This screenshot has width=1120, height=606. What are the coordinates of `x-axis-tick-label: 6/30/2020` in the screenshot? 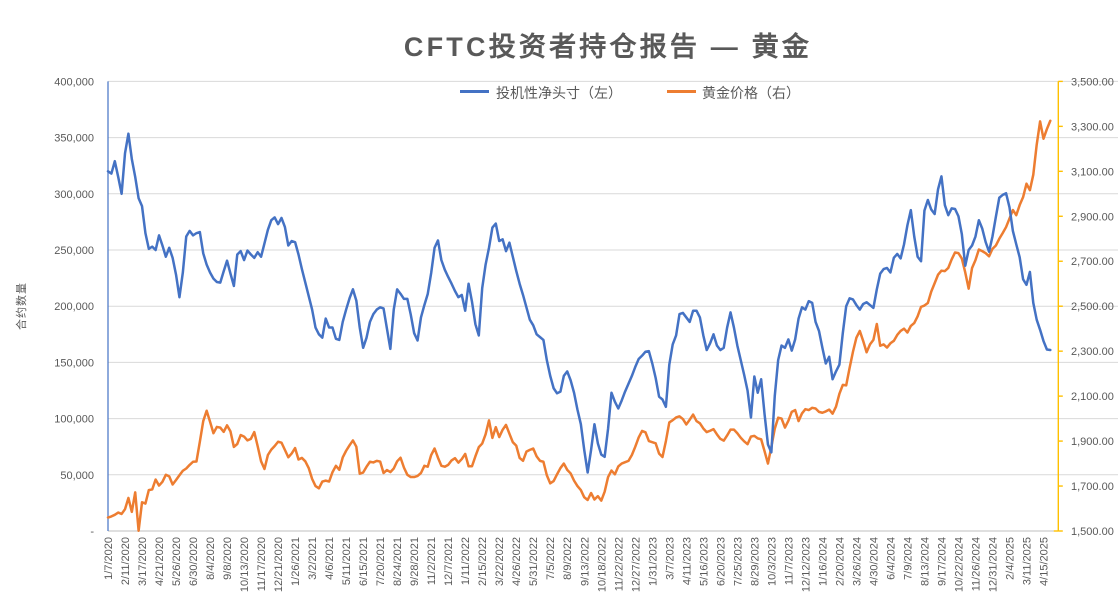 It's located at (194, 561).